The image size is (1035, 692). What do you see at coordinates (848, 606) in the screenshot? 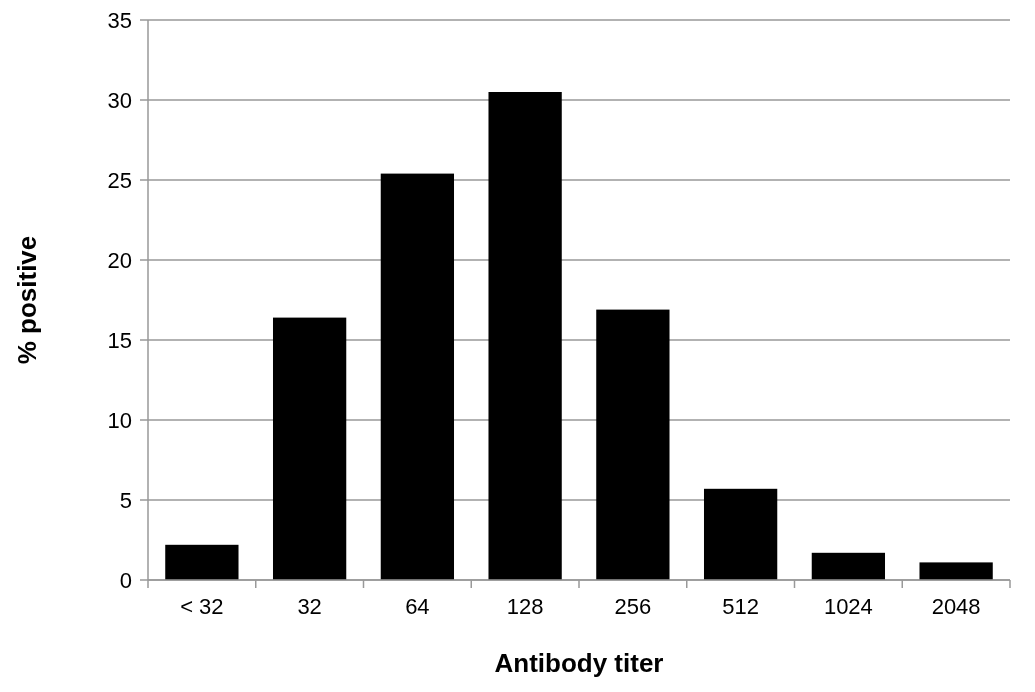
I see `x-tick-label: 1024` at bounding box center [848, 606].